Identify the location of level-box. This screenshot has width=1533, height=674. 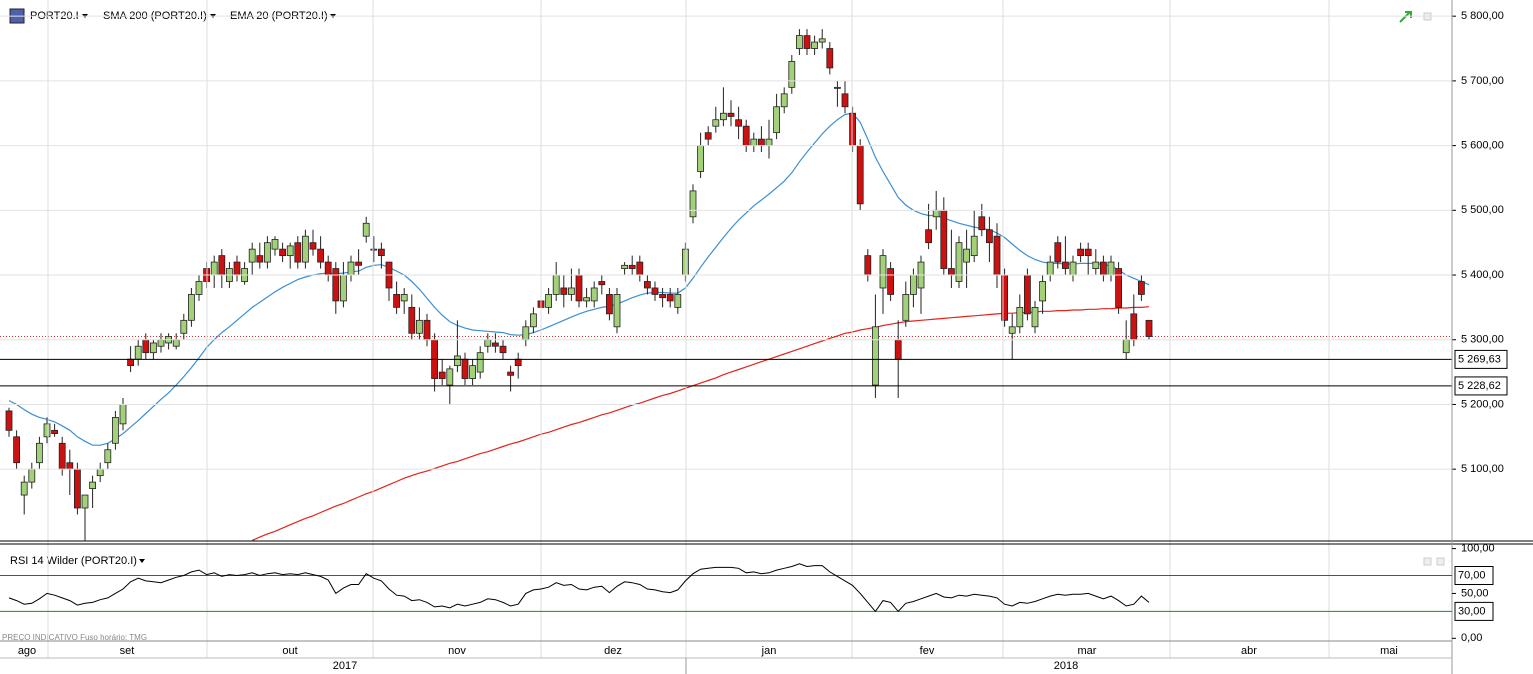
(1481, 359).